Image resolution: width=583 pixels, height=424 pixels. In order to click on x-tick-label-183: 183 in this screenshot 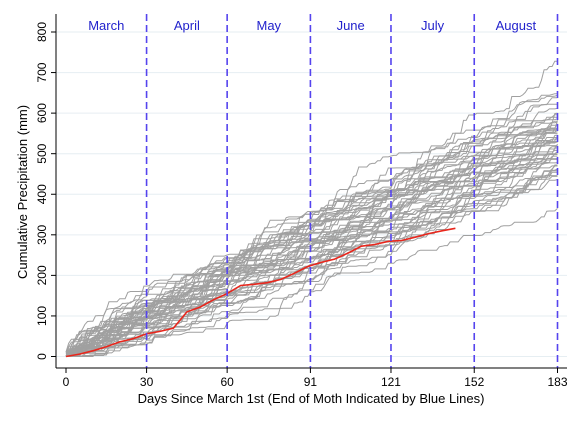, I will do `click(557, 382)`.